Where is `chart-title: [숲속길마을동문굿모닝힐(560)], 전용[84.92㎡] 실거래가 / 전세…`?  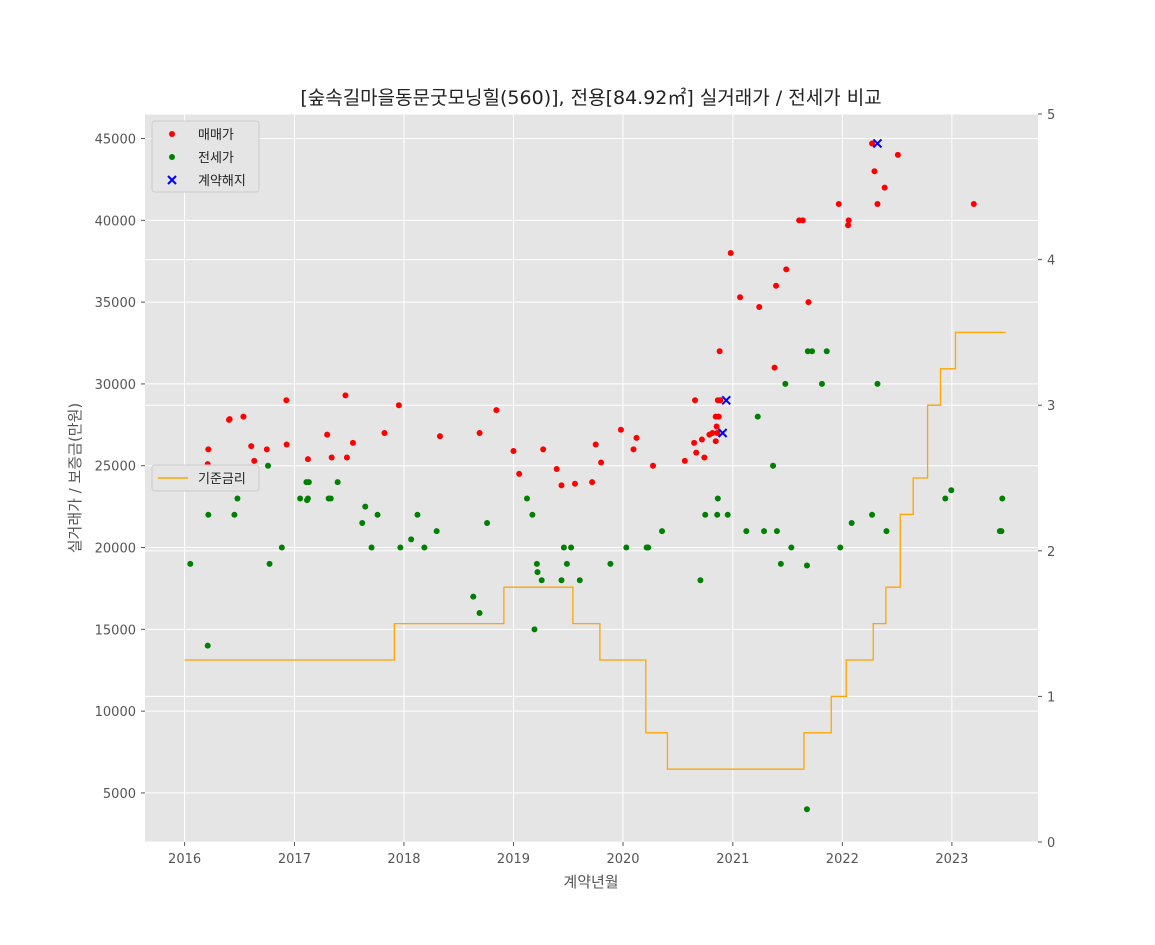 chart-title: [숲속길마을동문굿모닝힐(560)], 전용[84.92㎡] 실거래가 / 전세… is located at coordinates (590, 97).